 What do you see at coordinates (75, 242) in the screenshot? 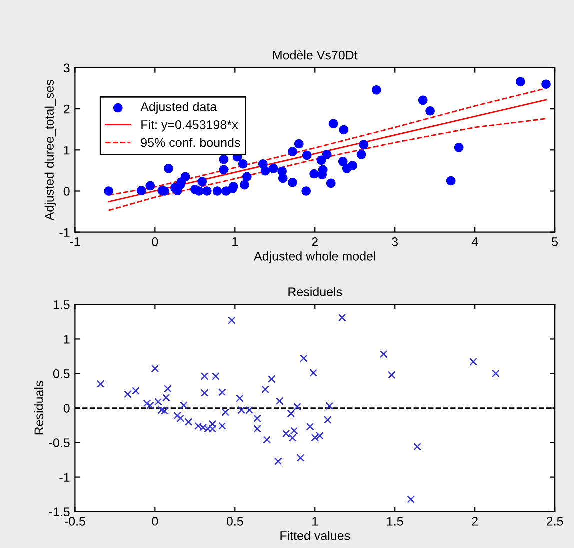
I see `x-tick-label: -1` at bounding box center [75, 242].